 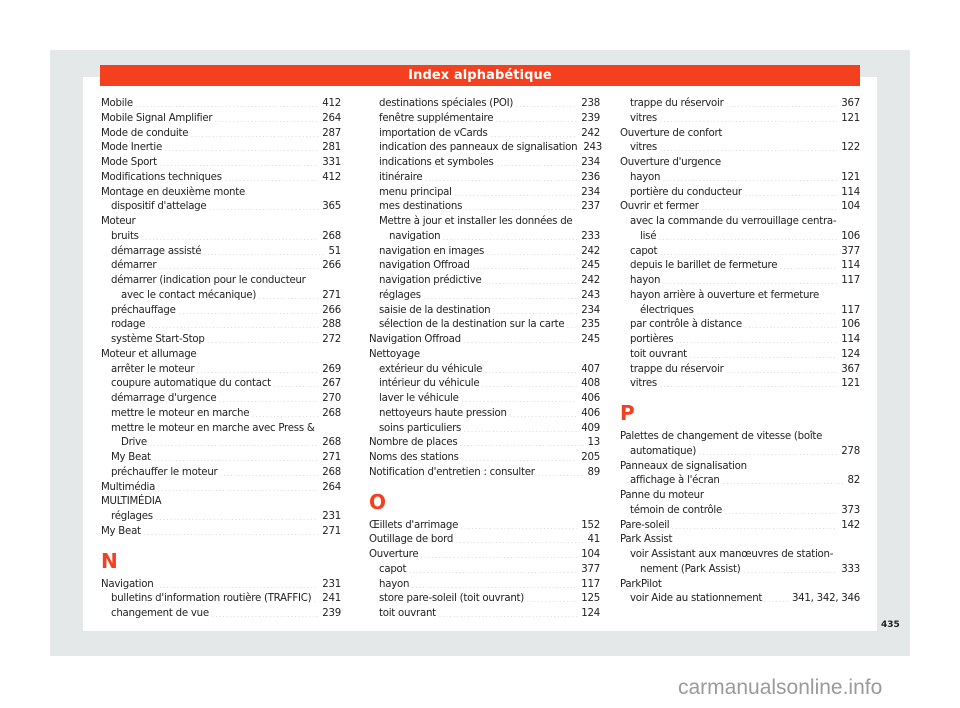 What do you see at coordinates (721, 436) in the screenshot?
I see `entry-text: Palettes de changement de vitesse (boîte` at bounding box center [721, 436].